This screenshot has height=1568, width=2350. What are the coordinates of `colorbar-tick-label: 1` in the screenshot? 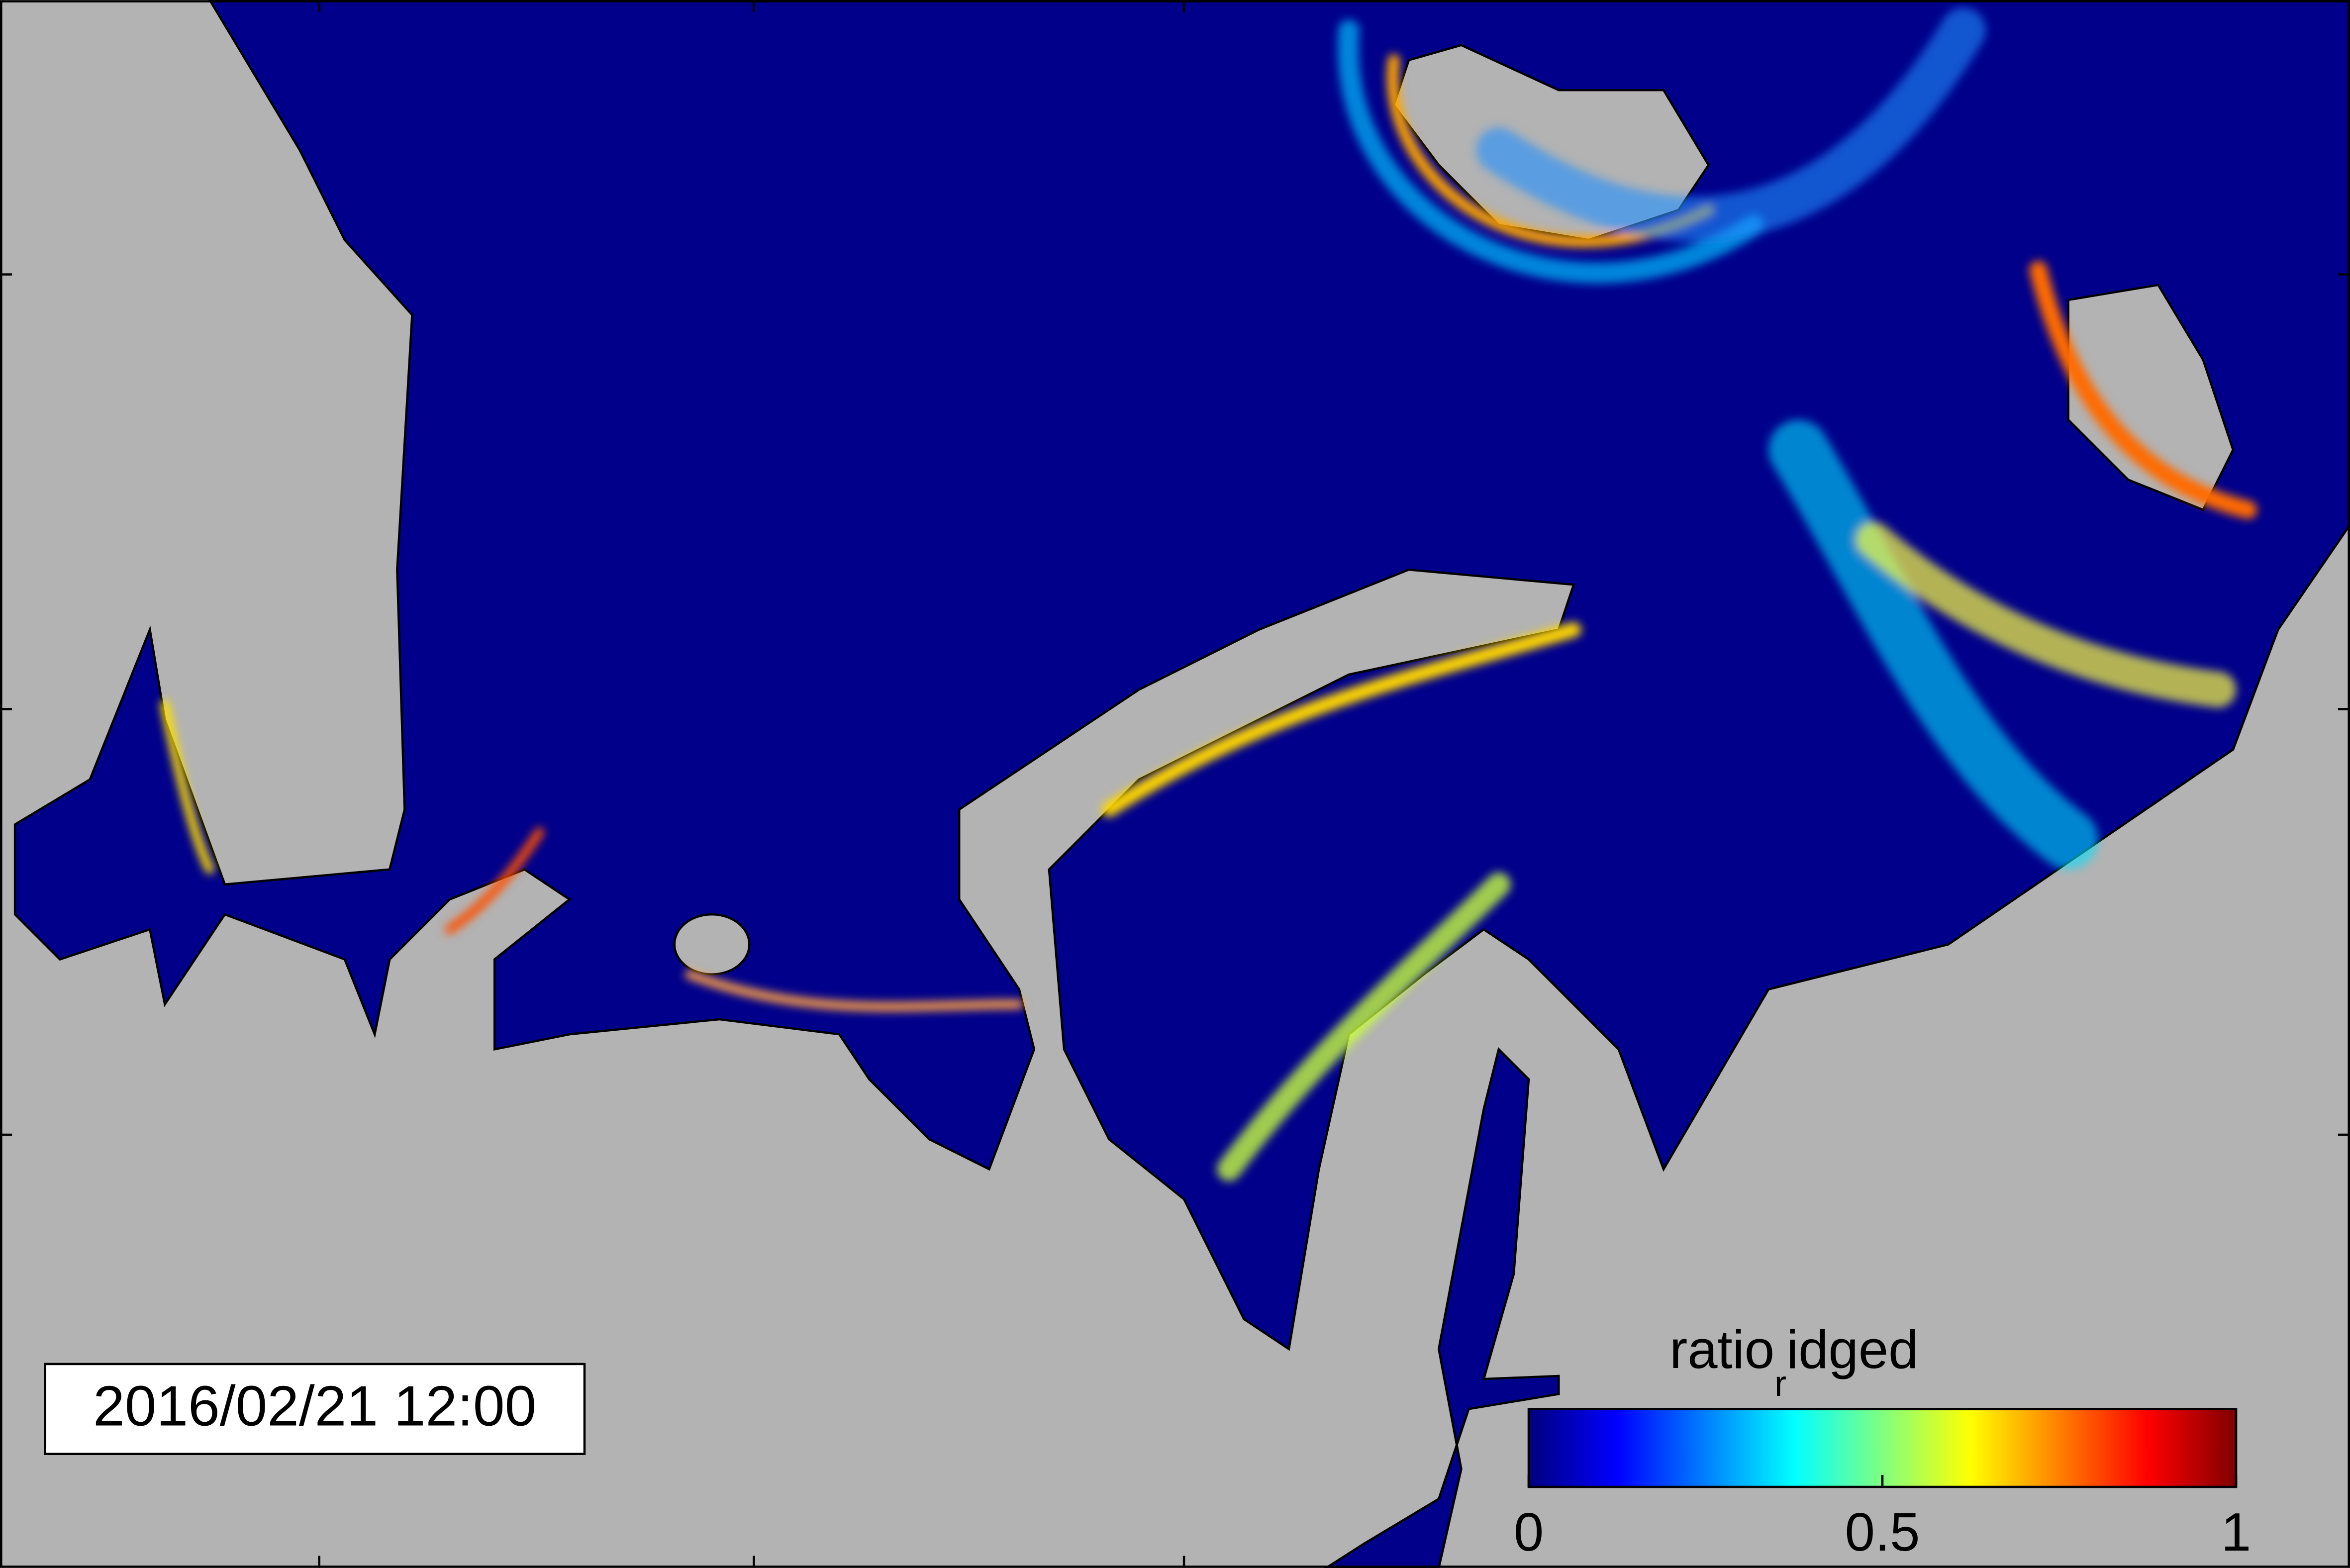 It's located at (2236, 1532).